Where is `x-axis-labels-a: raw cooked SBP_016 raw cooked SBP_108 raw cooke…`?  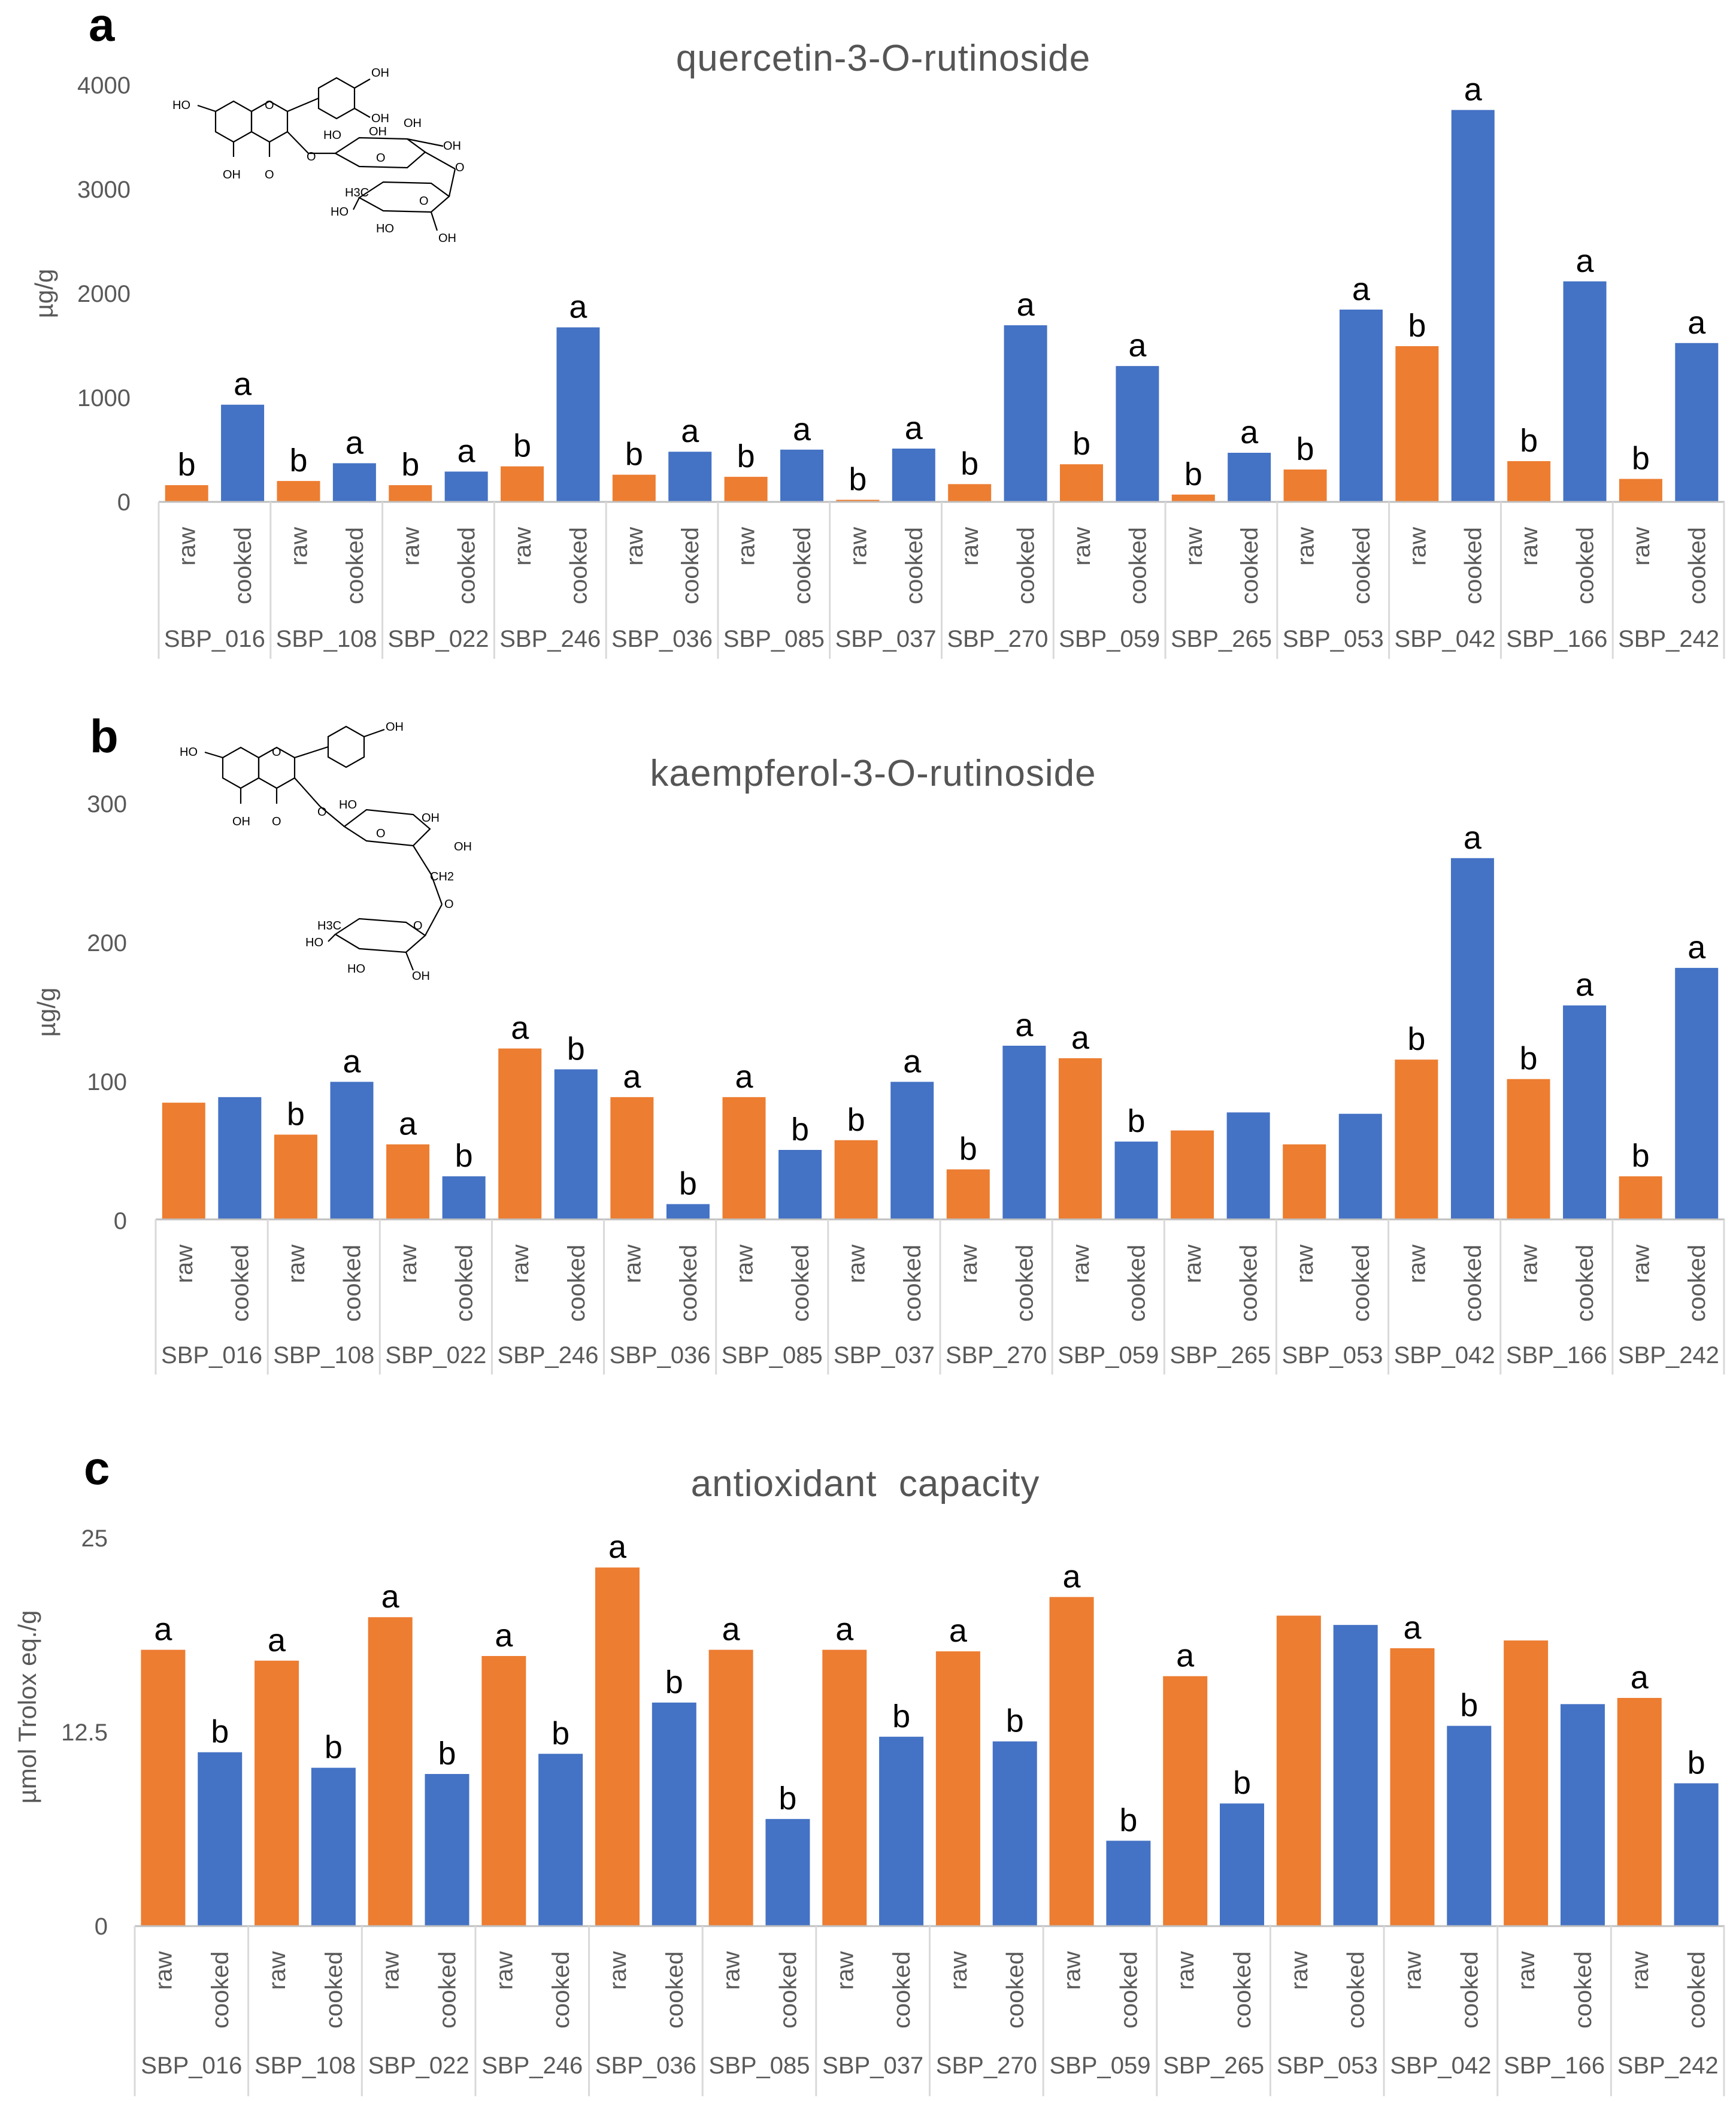 x-axis-labels-a: raw cooked SBP_016 raw cooked SBP_108 raw cooke… is located at coordinates (941, 580).